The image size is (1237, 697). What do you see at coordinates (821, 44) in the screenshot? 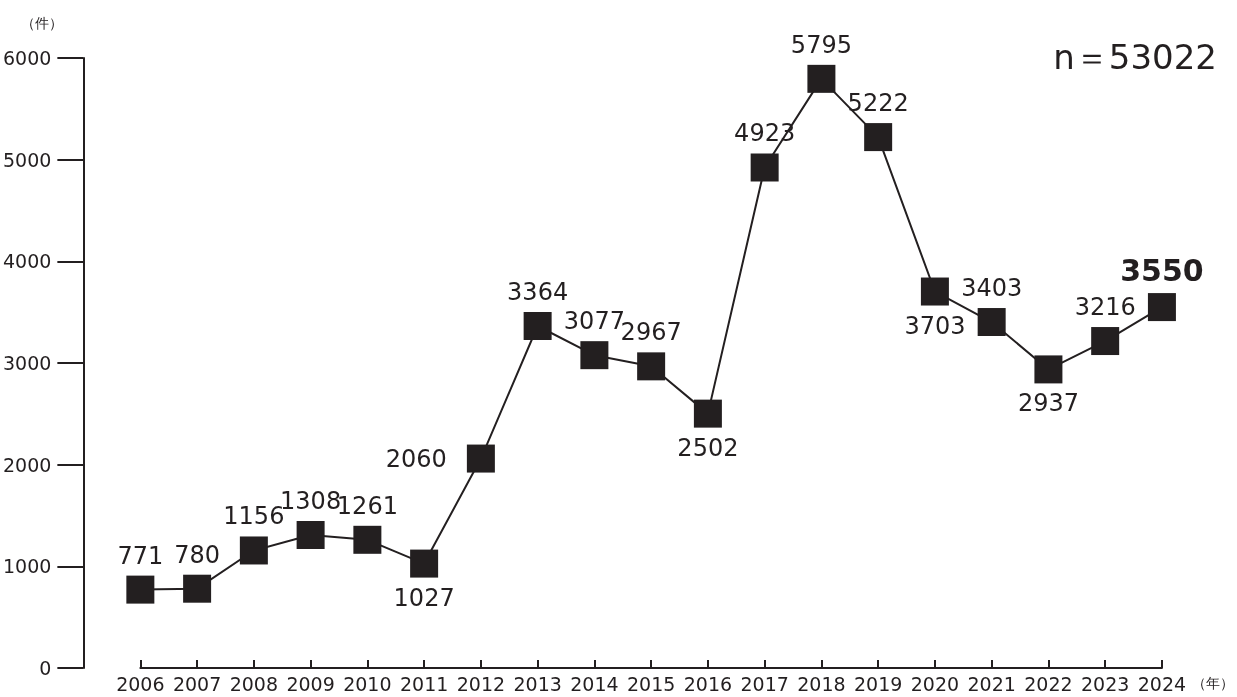
I see `data-label: 5795` at bounding box center [821, 44].